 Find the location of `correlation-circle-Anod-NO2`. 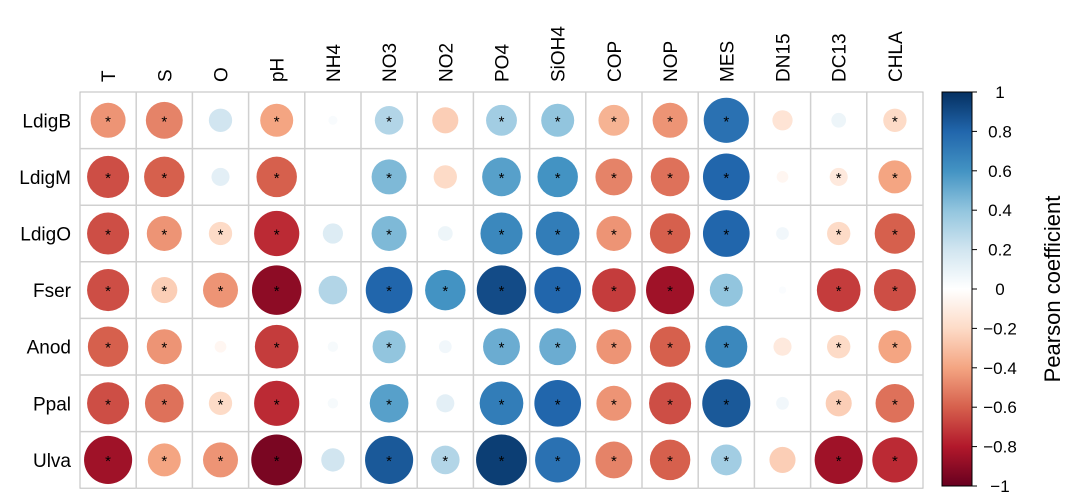

correlation-circle-Anod-NO2 is located at coordinates (445, 347).